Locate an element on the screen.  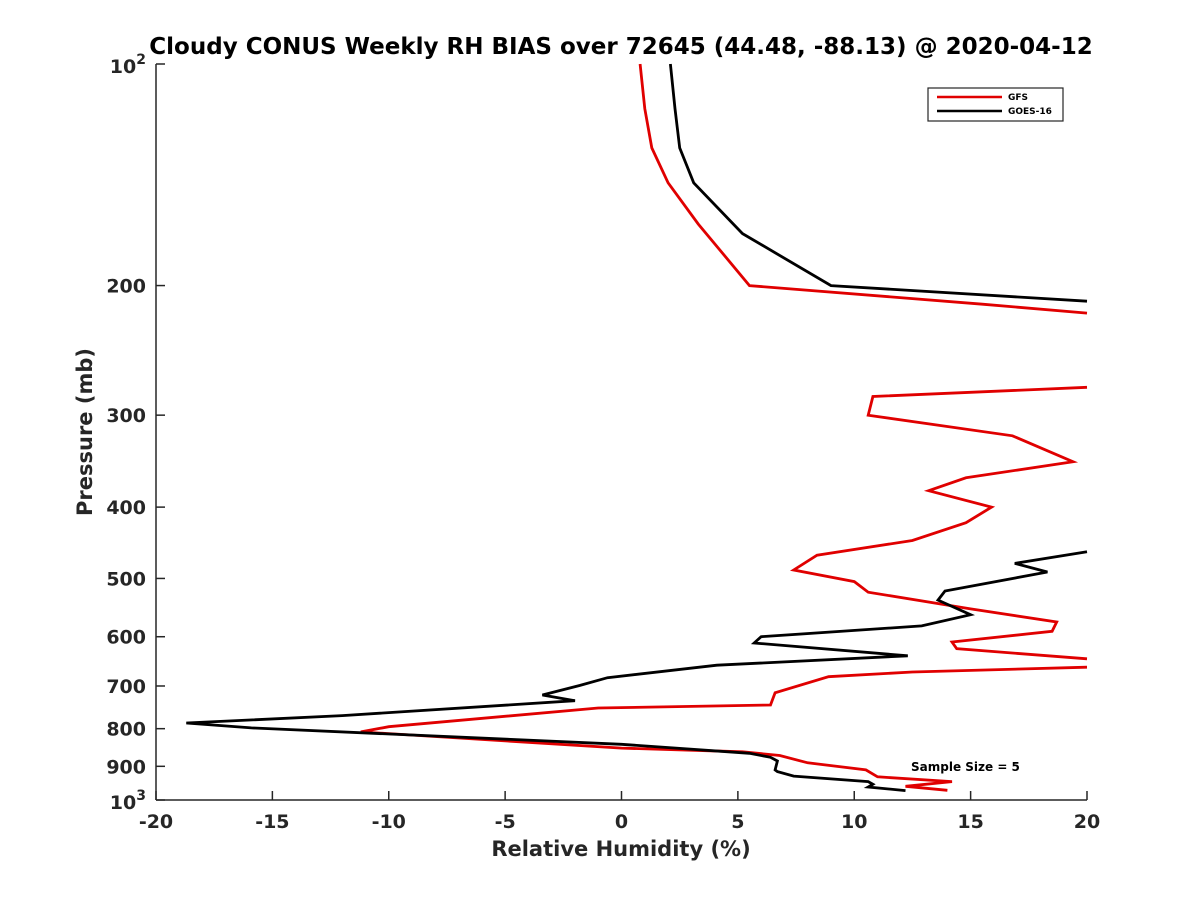
y-tick-label: 600 is located at coordinates (126, 638).